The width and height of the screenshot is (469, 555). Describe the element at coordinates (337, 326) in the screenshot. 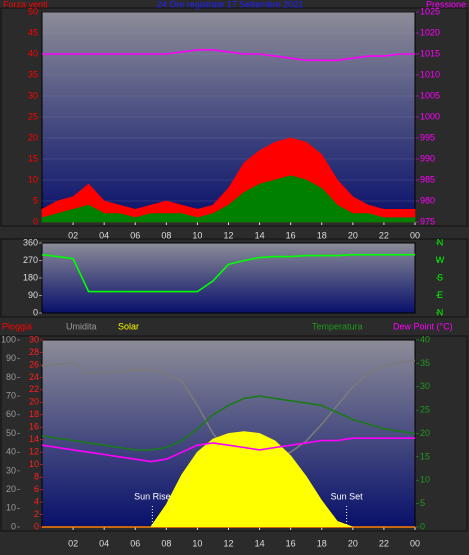

I see `legend-entry: Temperatura` at that location.